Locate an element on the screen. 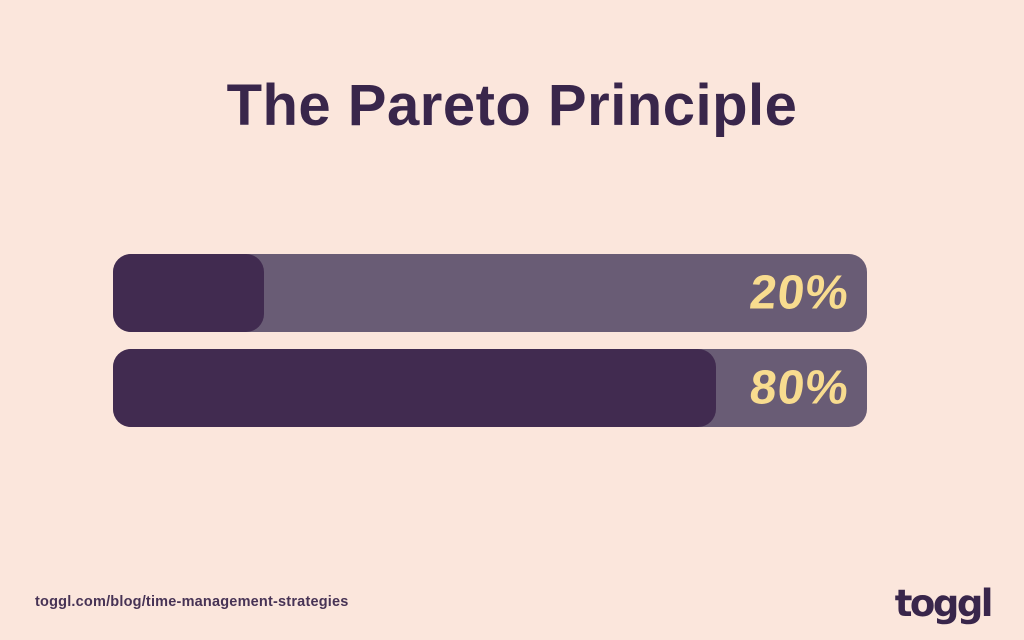 This screenshot has width=1024, height=640. bar-track-80: 80% is located at coordinates (490, 388).